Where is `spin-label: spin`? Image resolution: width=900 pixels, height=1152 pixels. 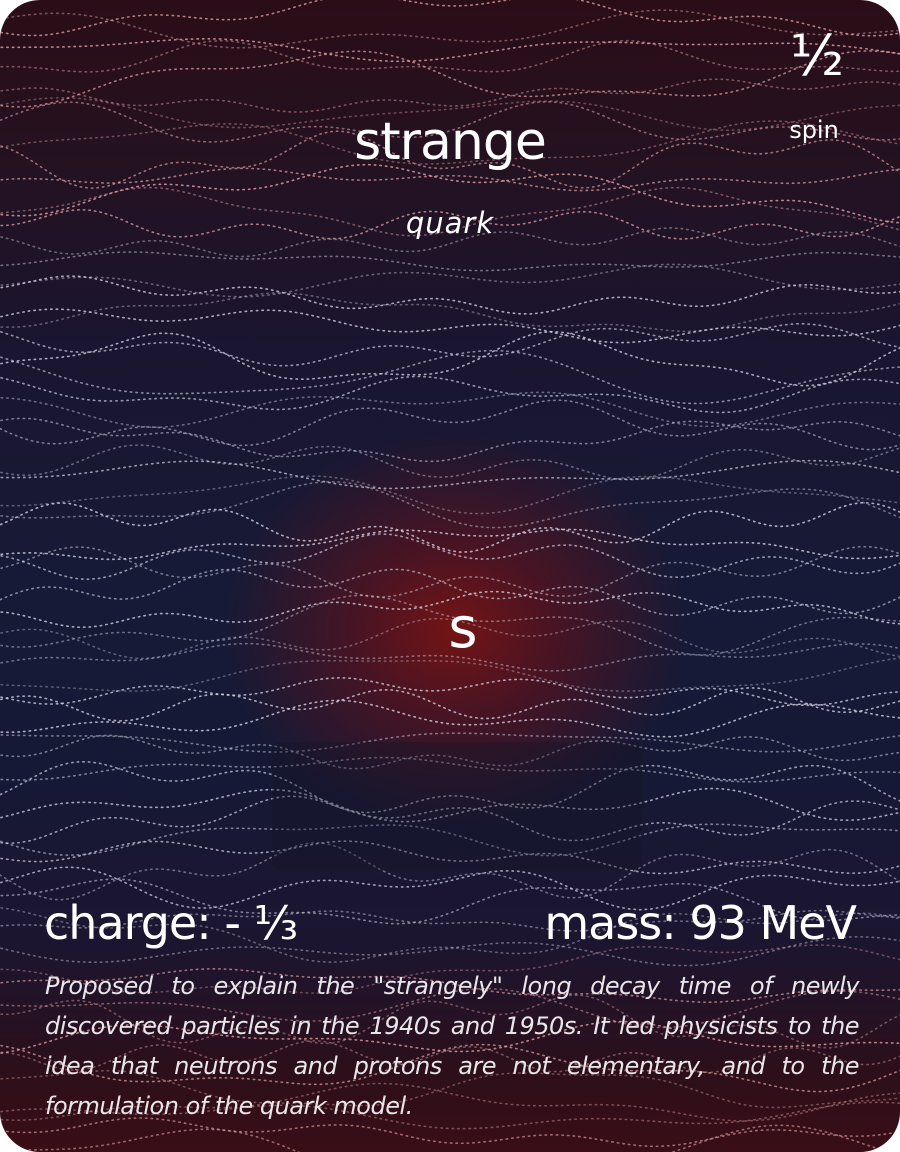 spin-label: spin is located at coordinates (814, 130).